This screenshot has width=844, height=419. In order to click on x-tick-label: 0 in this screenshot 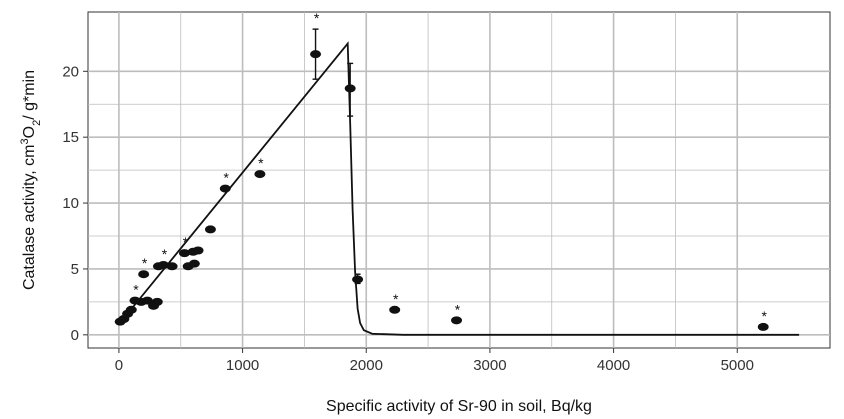, I will do `click(119, 365)`.